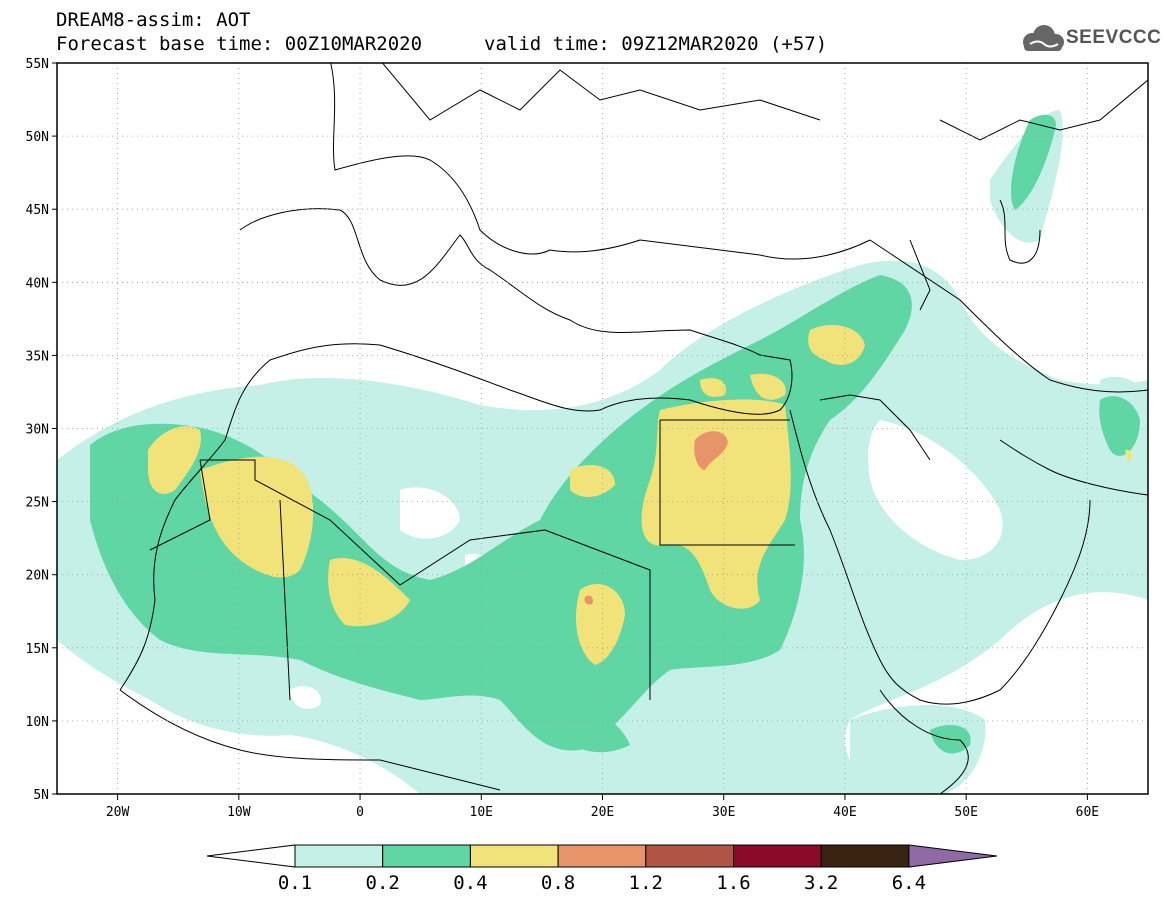 Image resolution: width=1165 pixels, height=905 pixels. Describe the element at coordinates (239, 44) in the screenshot. I see `forecast-base-time: Forecast base time: 00Z10MAR2020` at that location.